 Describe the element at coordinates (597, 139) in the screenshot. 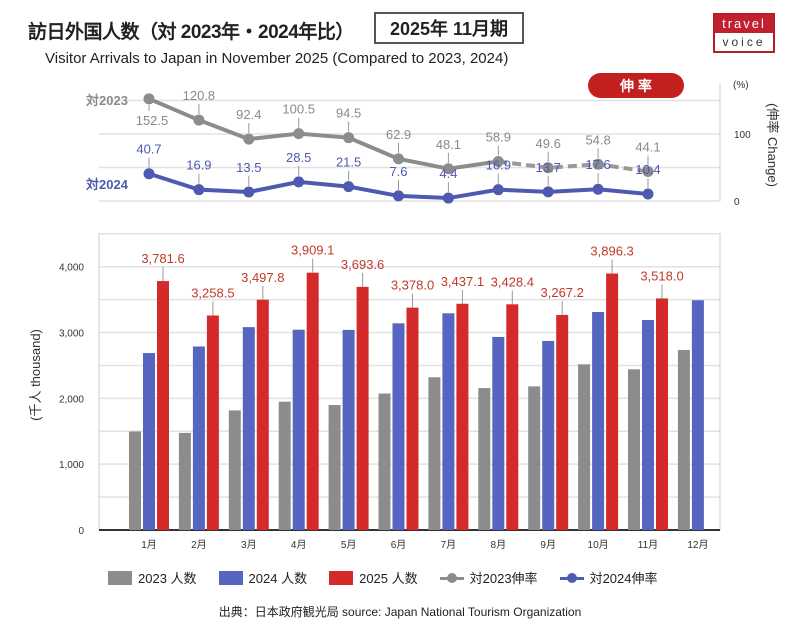

I see `data-label: 54.8` at that location.